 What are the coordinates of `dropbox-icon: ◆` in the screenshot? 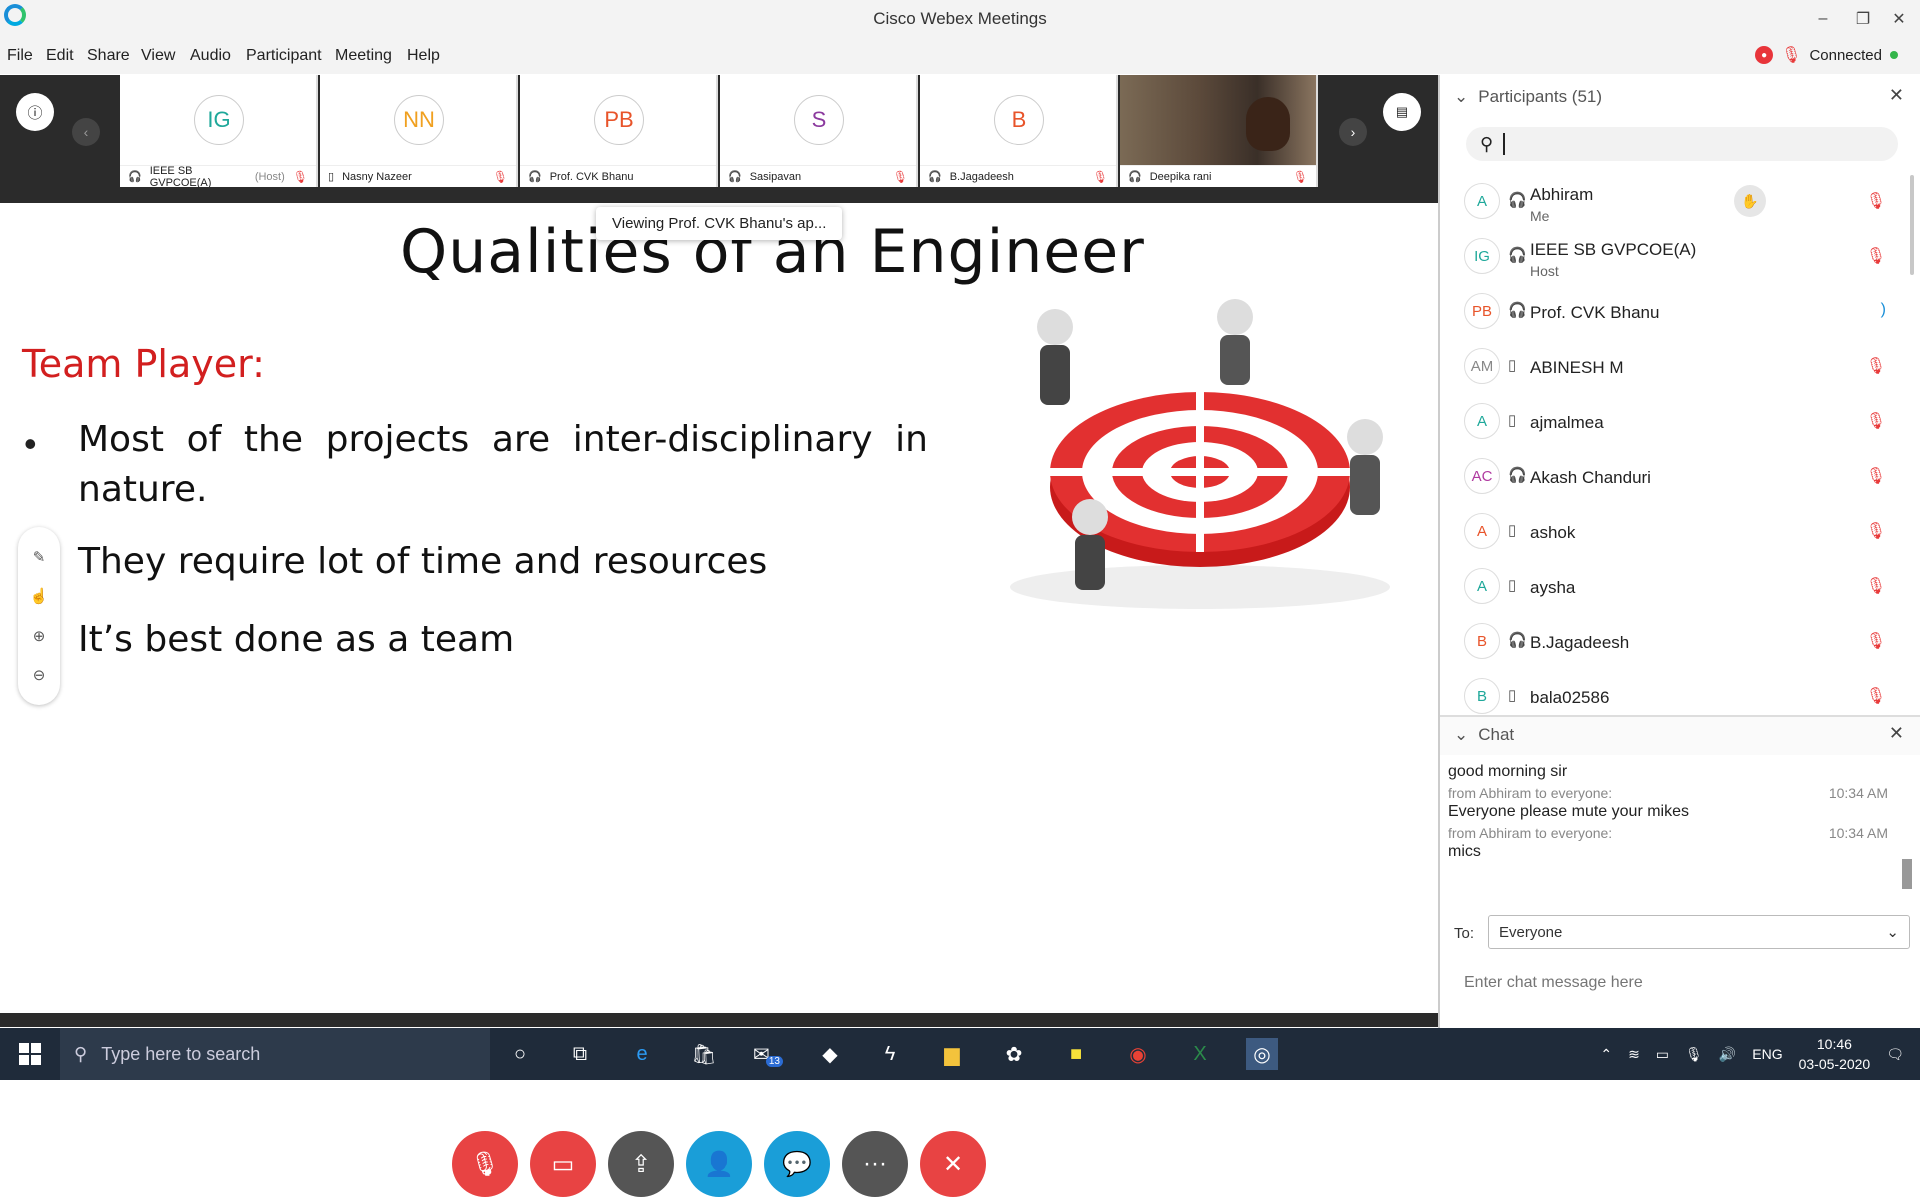 It's located at (830, 1054).